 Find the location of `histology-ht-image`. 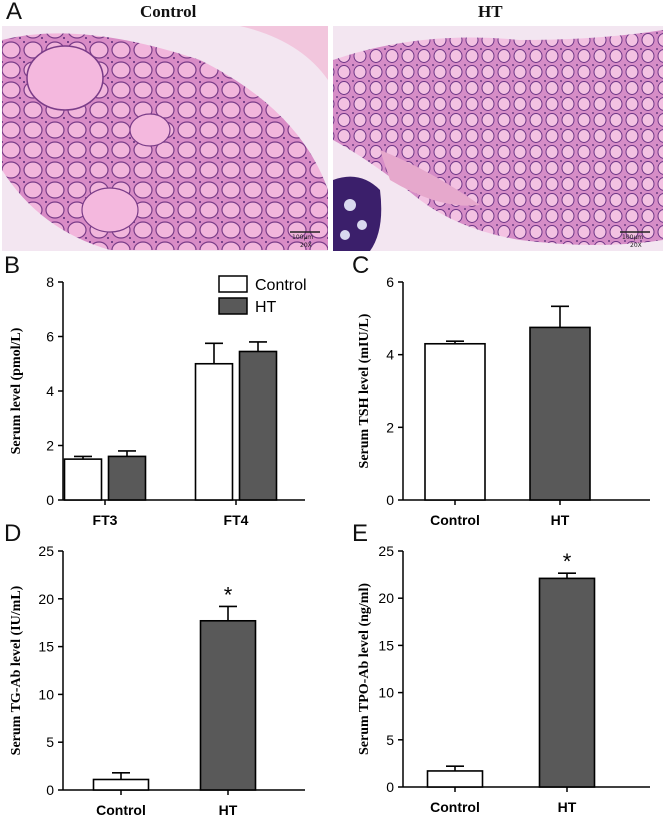

histology-ht-image is located at coordinates (498, 138).